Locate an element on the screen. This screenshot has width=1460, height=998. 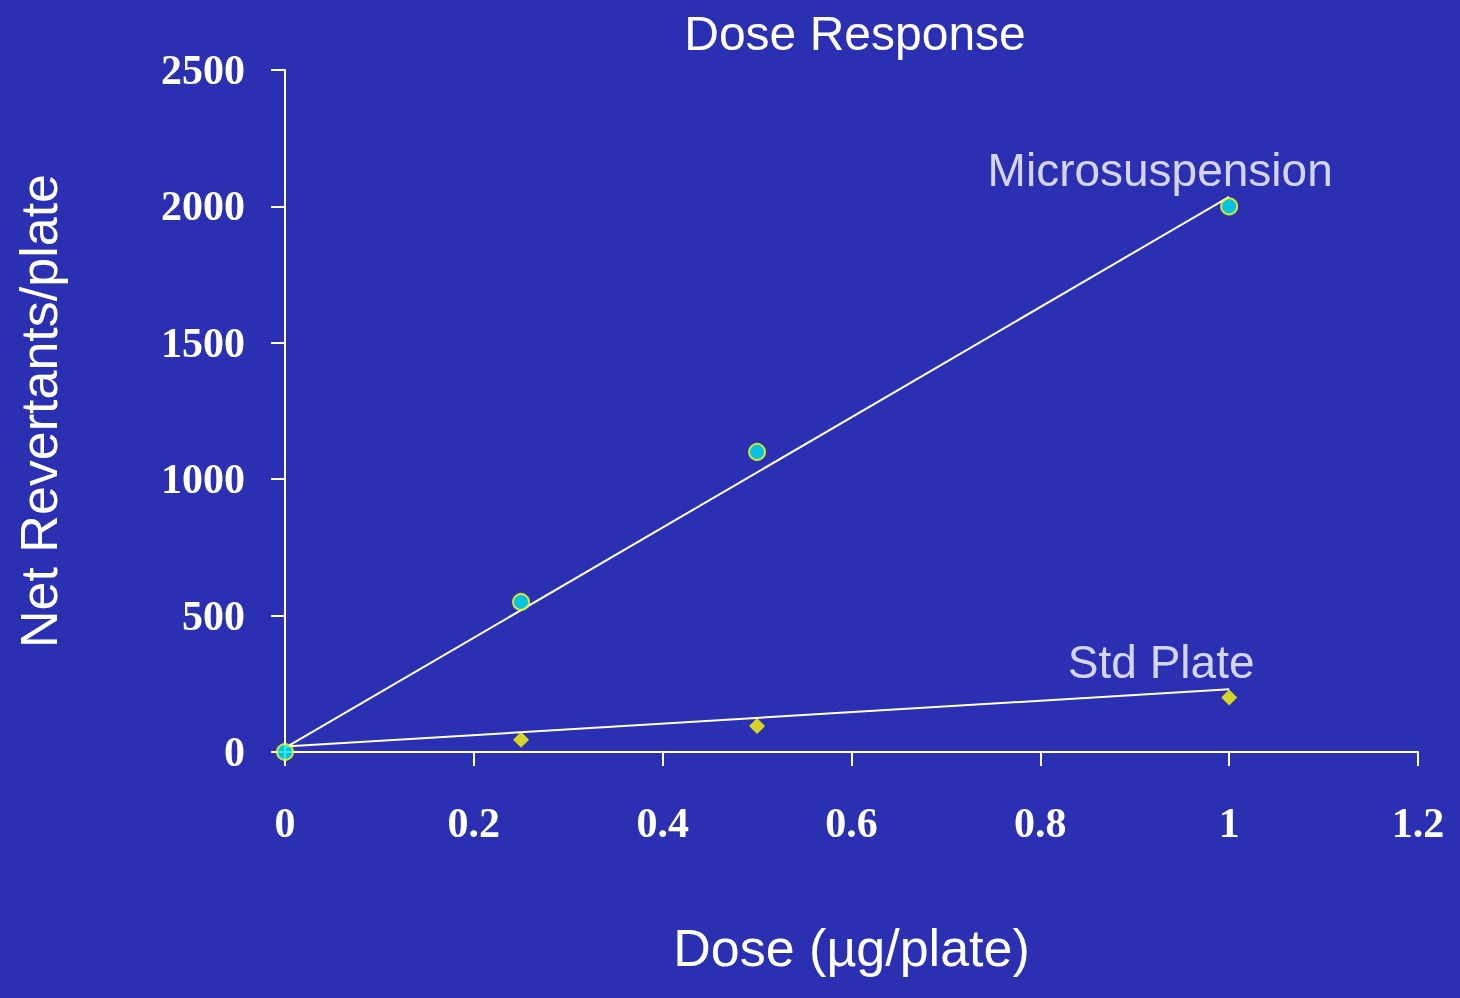
chart-title: Dose Response is located at coordinates (855, 33).